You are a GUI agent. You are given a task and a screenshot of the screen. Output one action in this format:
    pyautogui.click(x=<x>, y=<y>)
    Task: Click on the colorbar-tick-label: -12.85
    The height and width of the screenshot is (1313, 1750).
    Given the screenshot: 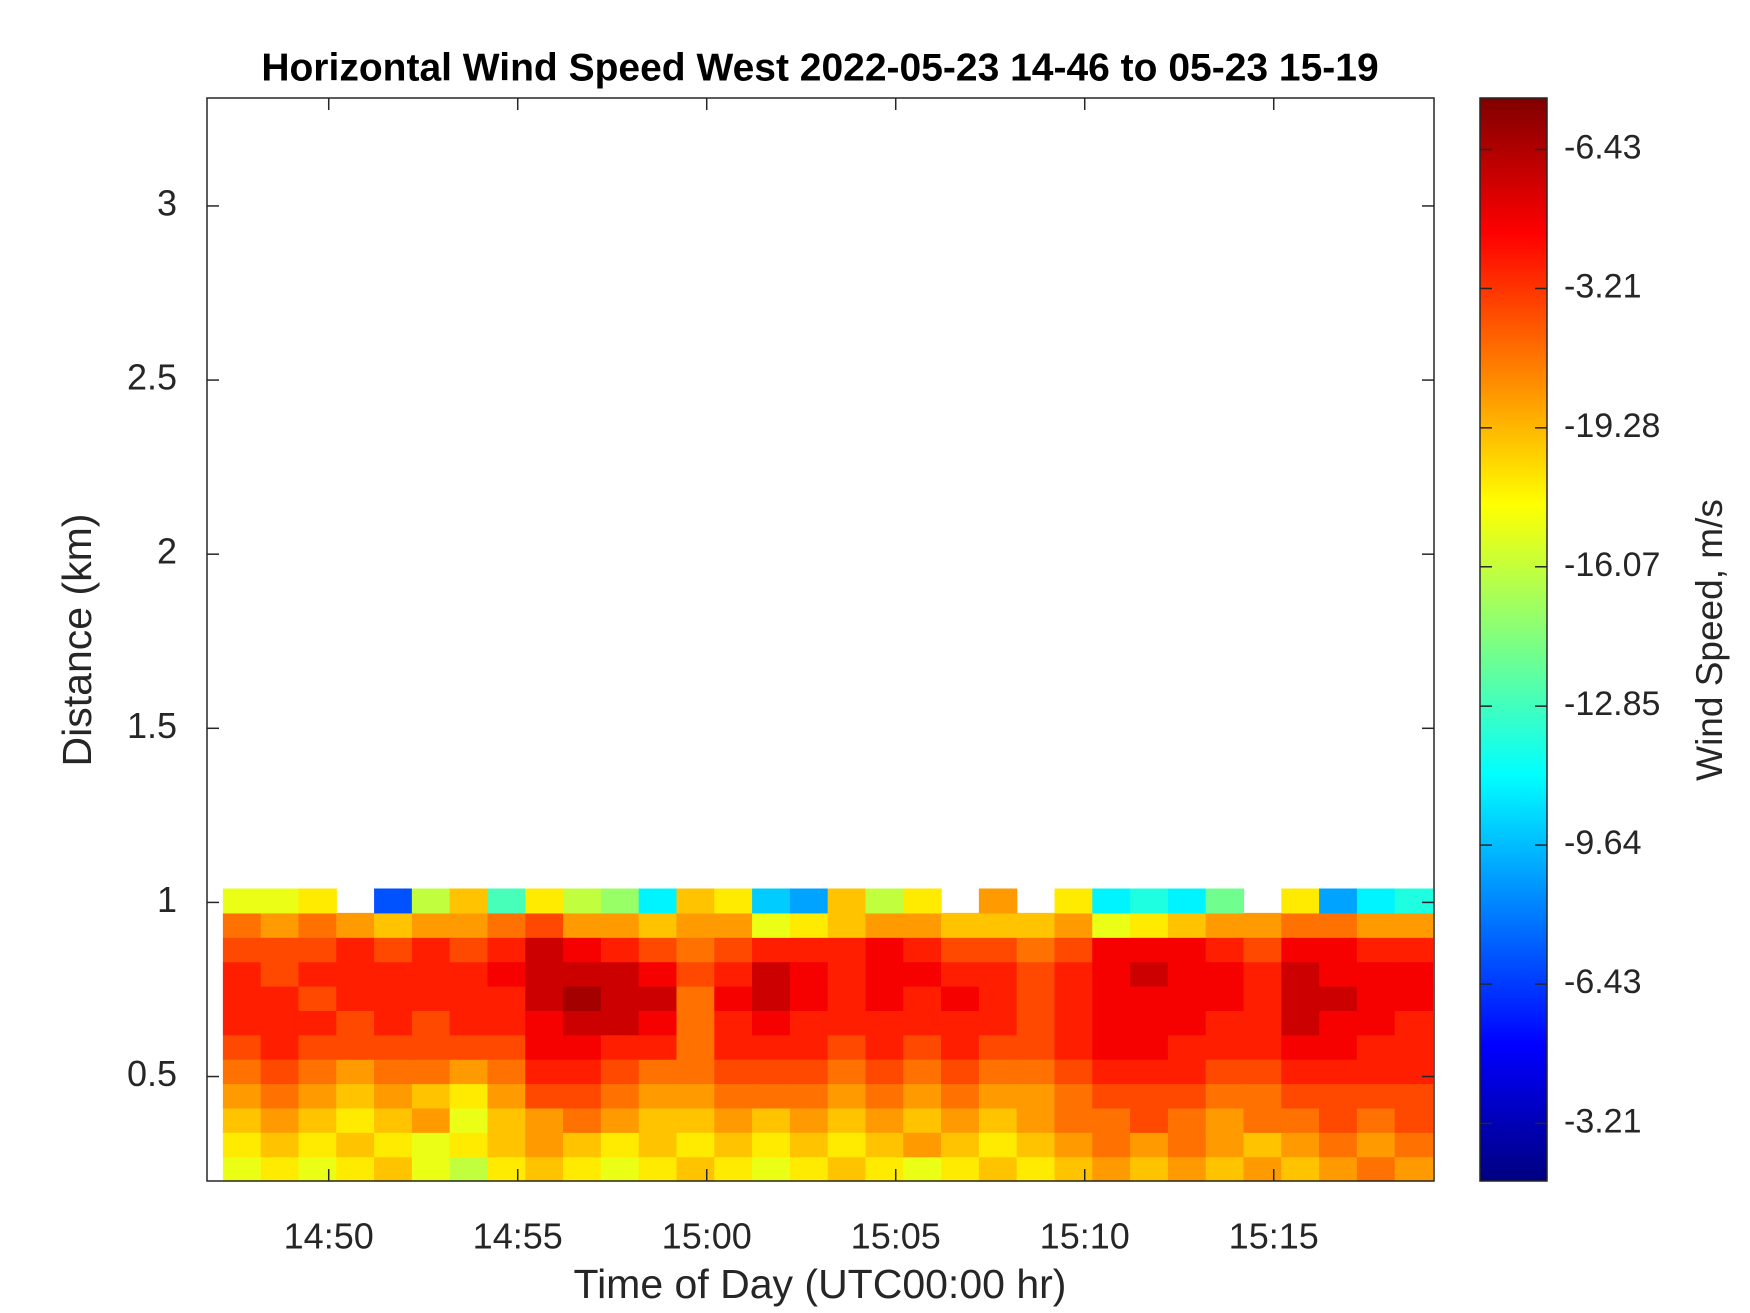 What is the action you would take?
    pyautogui.click(x=1612, y=704)
    